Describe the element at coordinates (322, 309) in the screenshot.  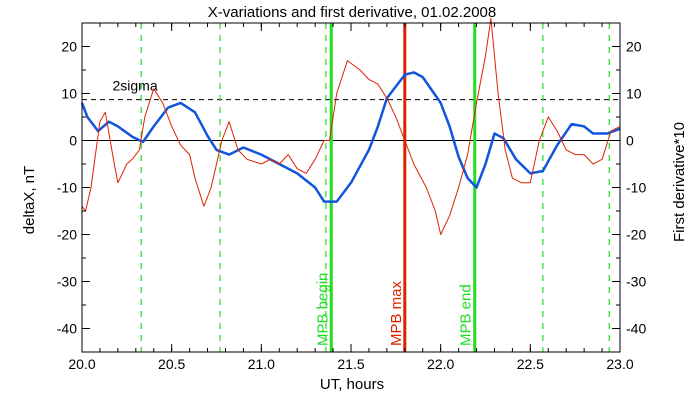
I see `marker-label: MPB begin` at that location.